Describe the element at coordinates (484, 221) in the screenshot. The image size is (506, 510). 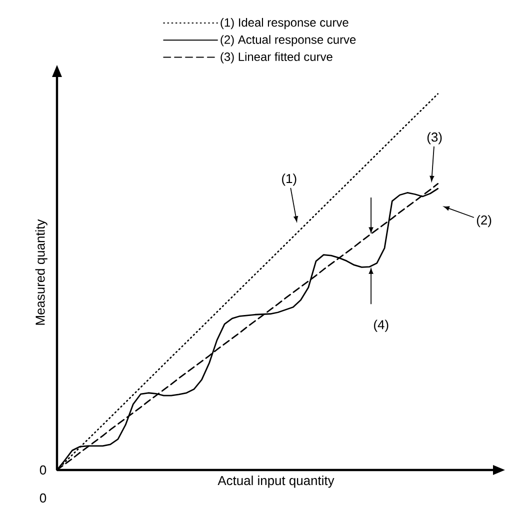
I see `text: (2)` at that location.